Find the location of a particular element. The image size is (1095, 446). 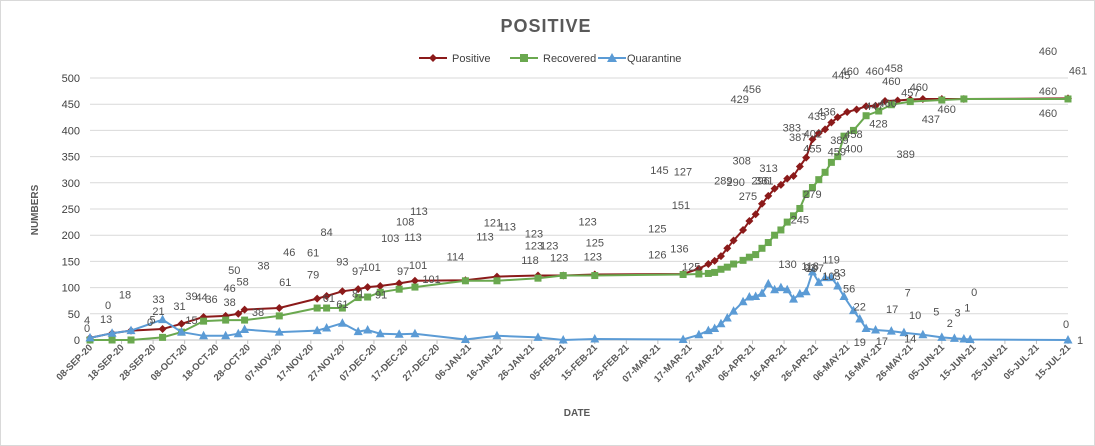

y-tick-label: 350 is located at coordinates (71, 158).